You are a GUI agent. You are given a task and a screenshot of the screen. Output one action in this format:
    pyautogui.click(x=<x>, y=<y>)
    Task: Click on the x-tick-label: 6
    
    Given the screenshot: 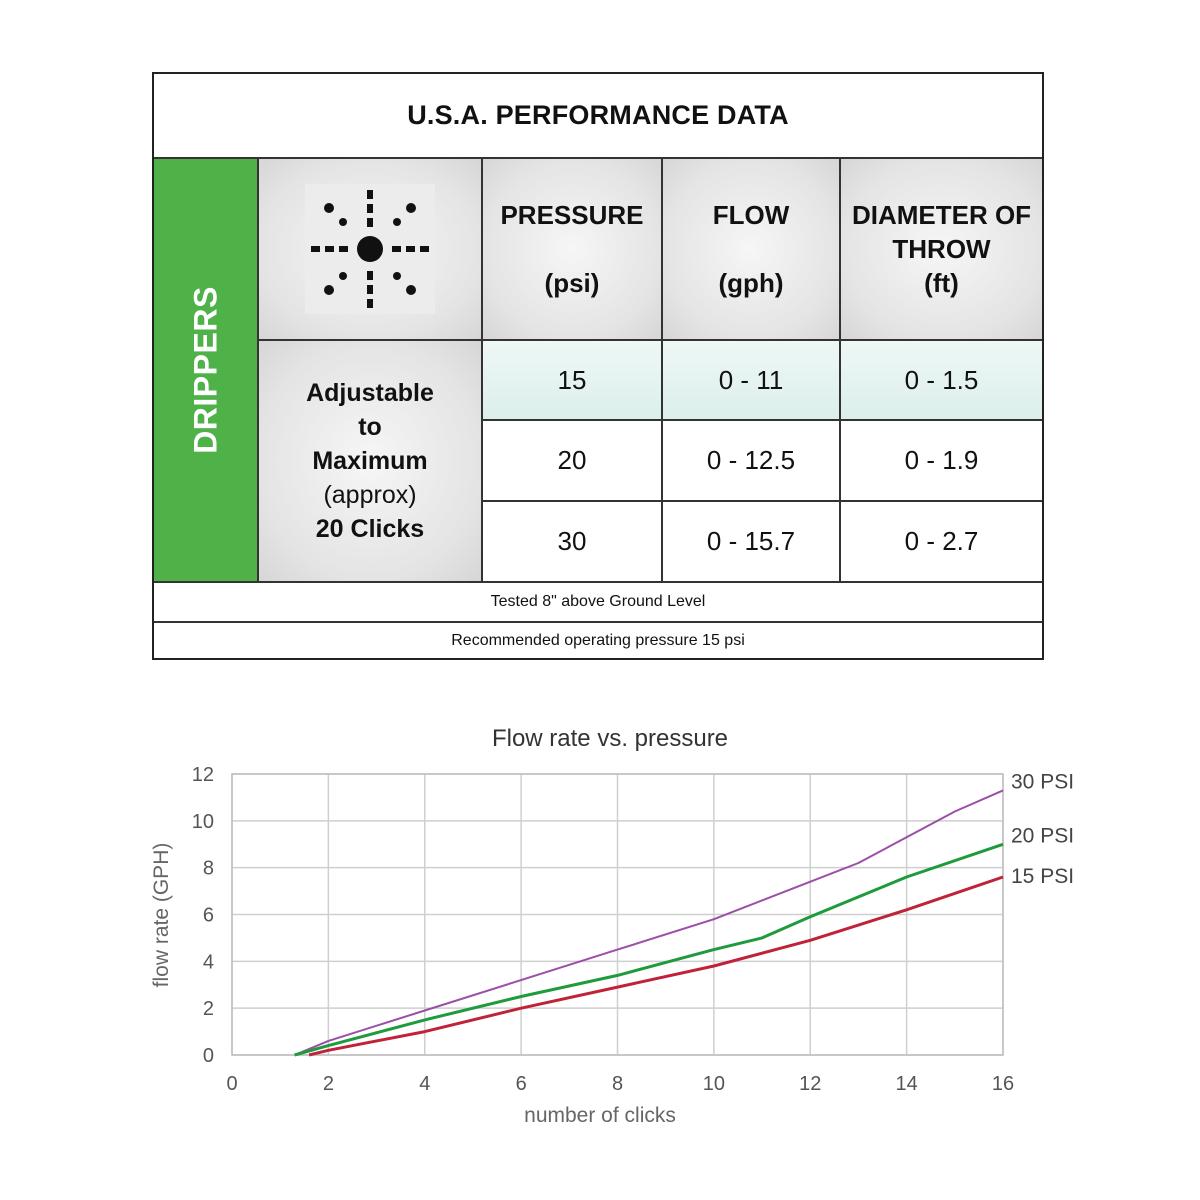 What is the action you would take?
    pyautogui.click(x=521, y=1084)
    